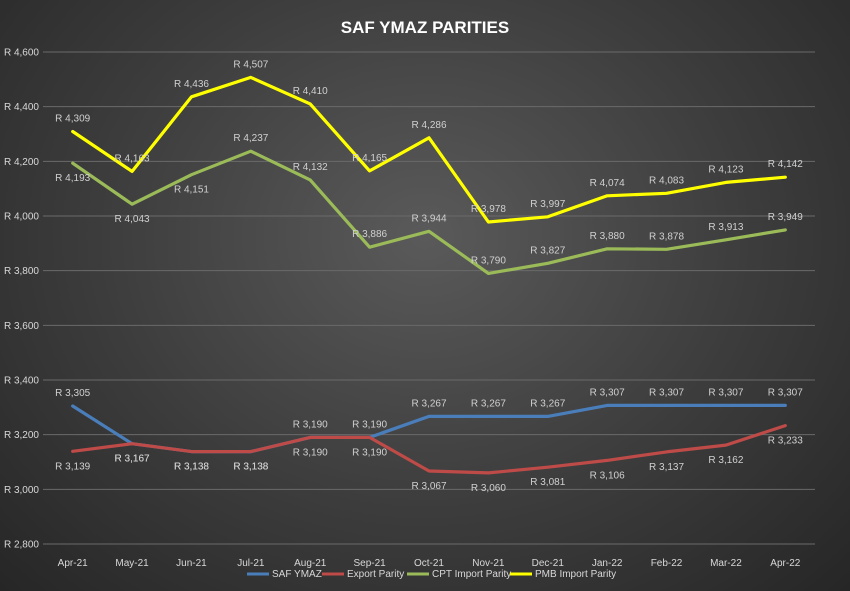 The image size is (850, 591). What do you see at coordinates (21, 490) in the screenshot?
I see `y-tick-label: R 3,000` at bounding box center [21, 490].